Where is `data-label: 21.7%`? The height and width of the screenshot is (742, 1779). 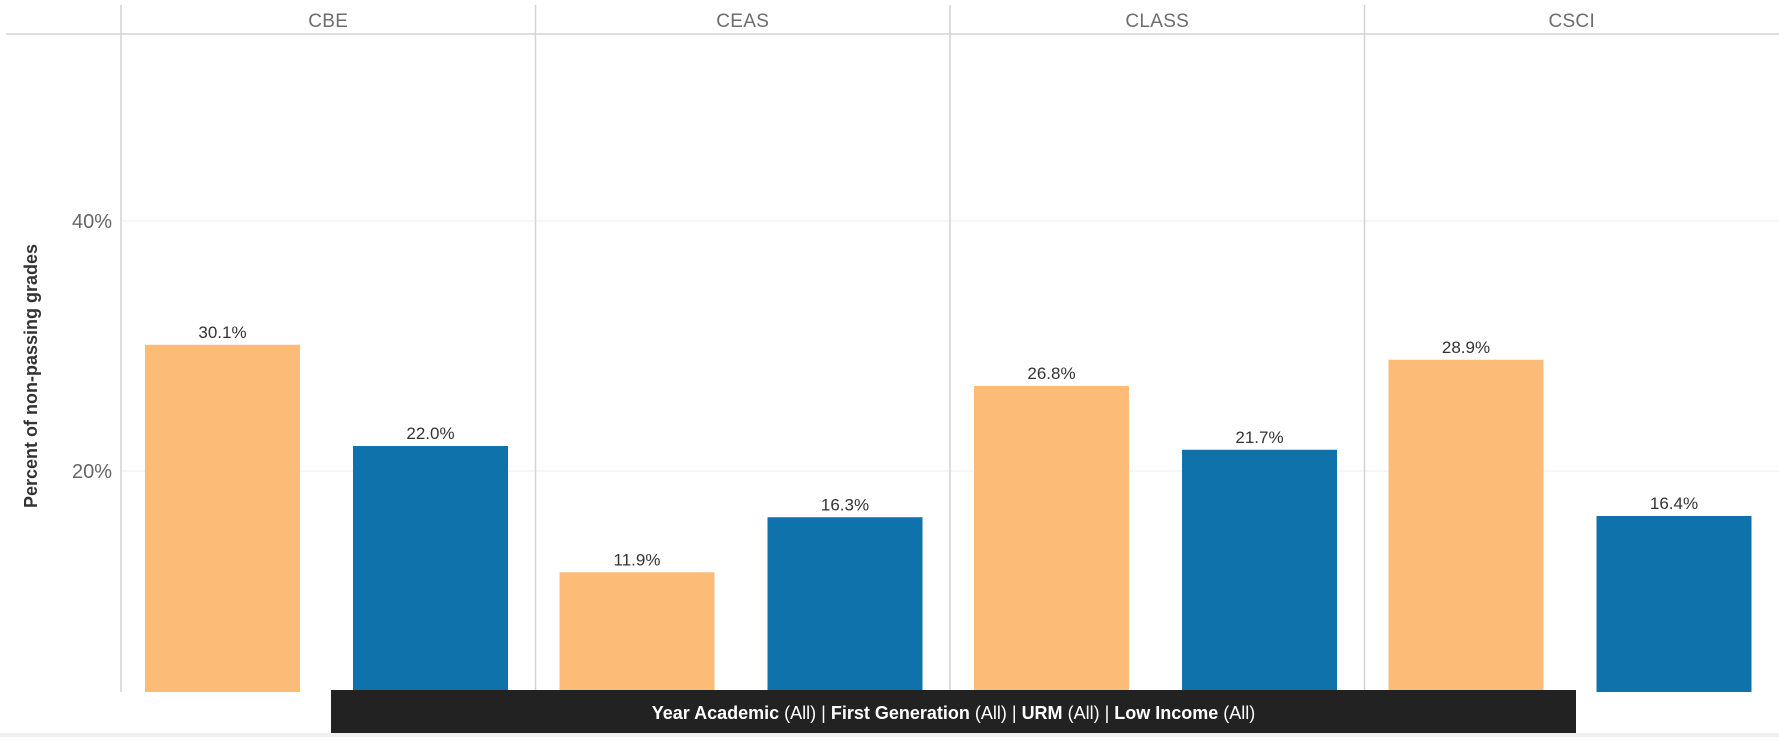 data-label: 21.7% is located at coordinates (1259, 437).